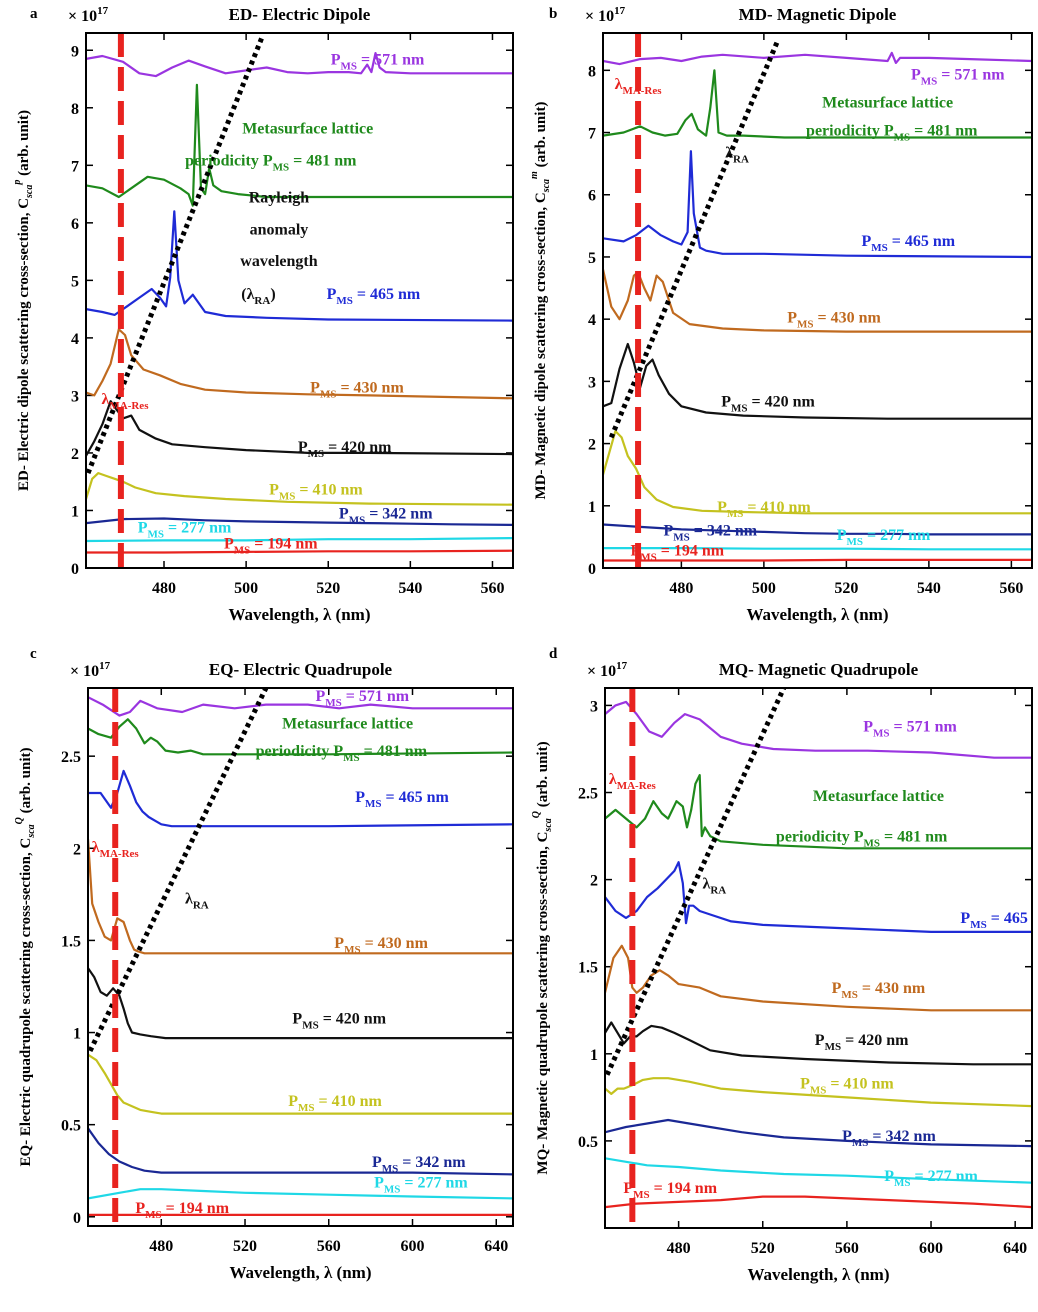 The image size is (1038, 1312). What do you see at coordinates (90, 670) in the screenshot?
I see `axis-exponent: × 10¹⁷` at bounding box center [90, 670].